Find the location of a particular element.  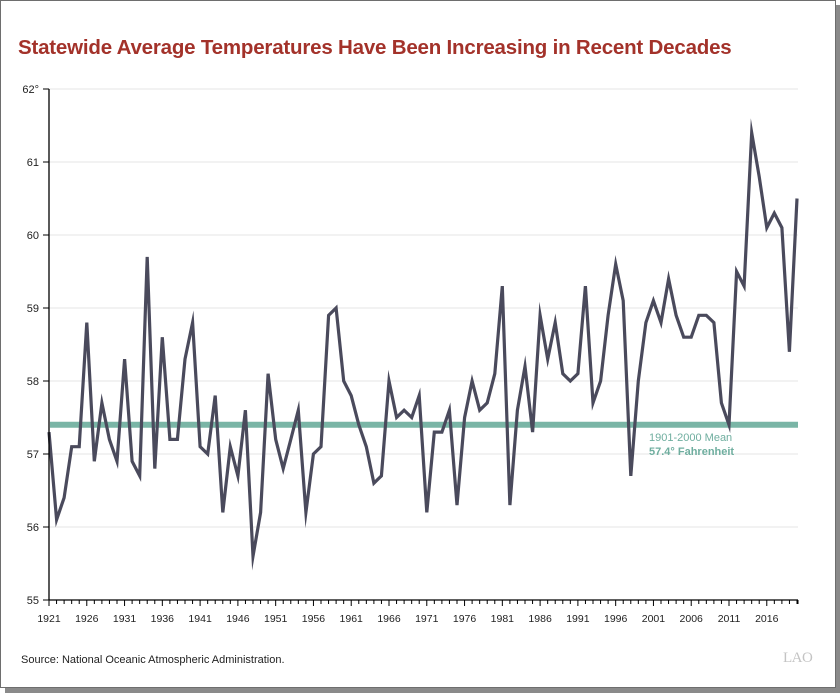

x-tick-label: 1986 is located at coordinates (540, 619).